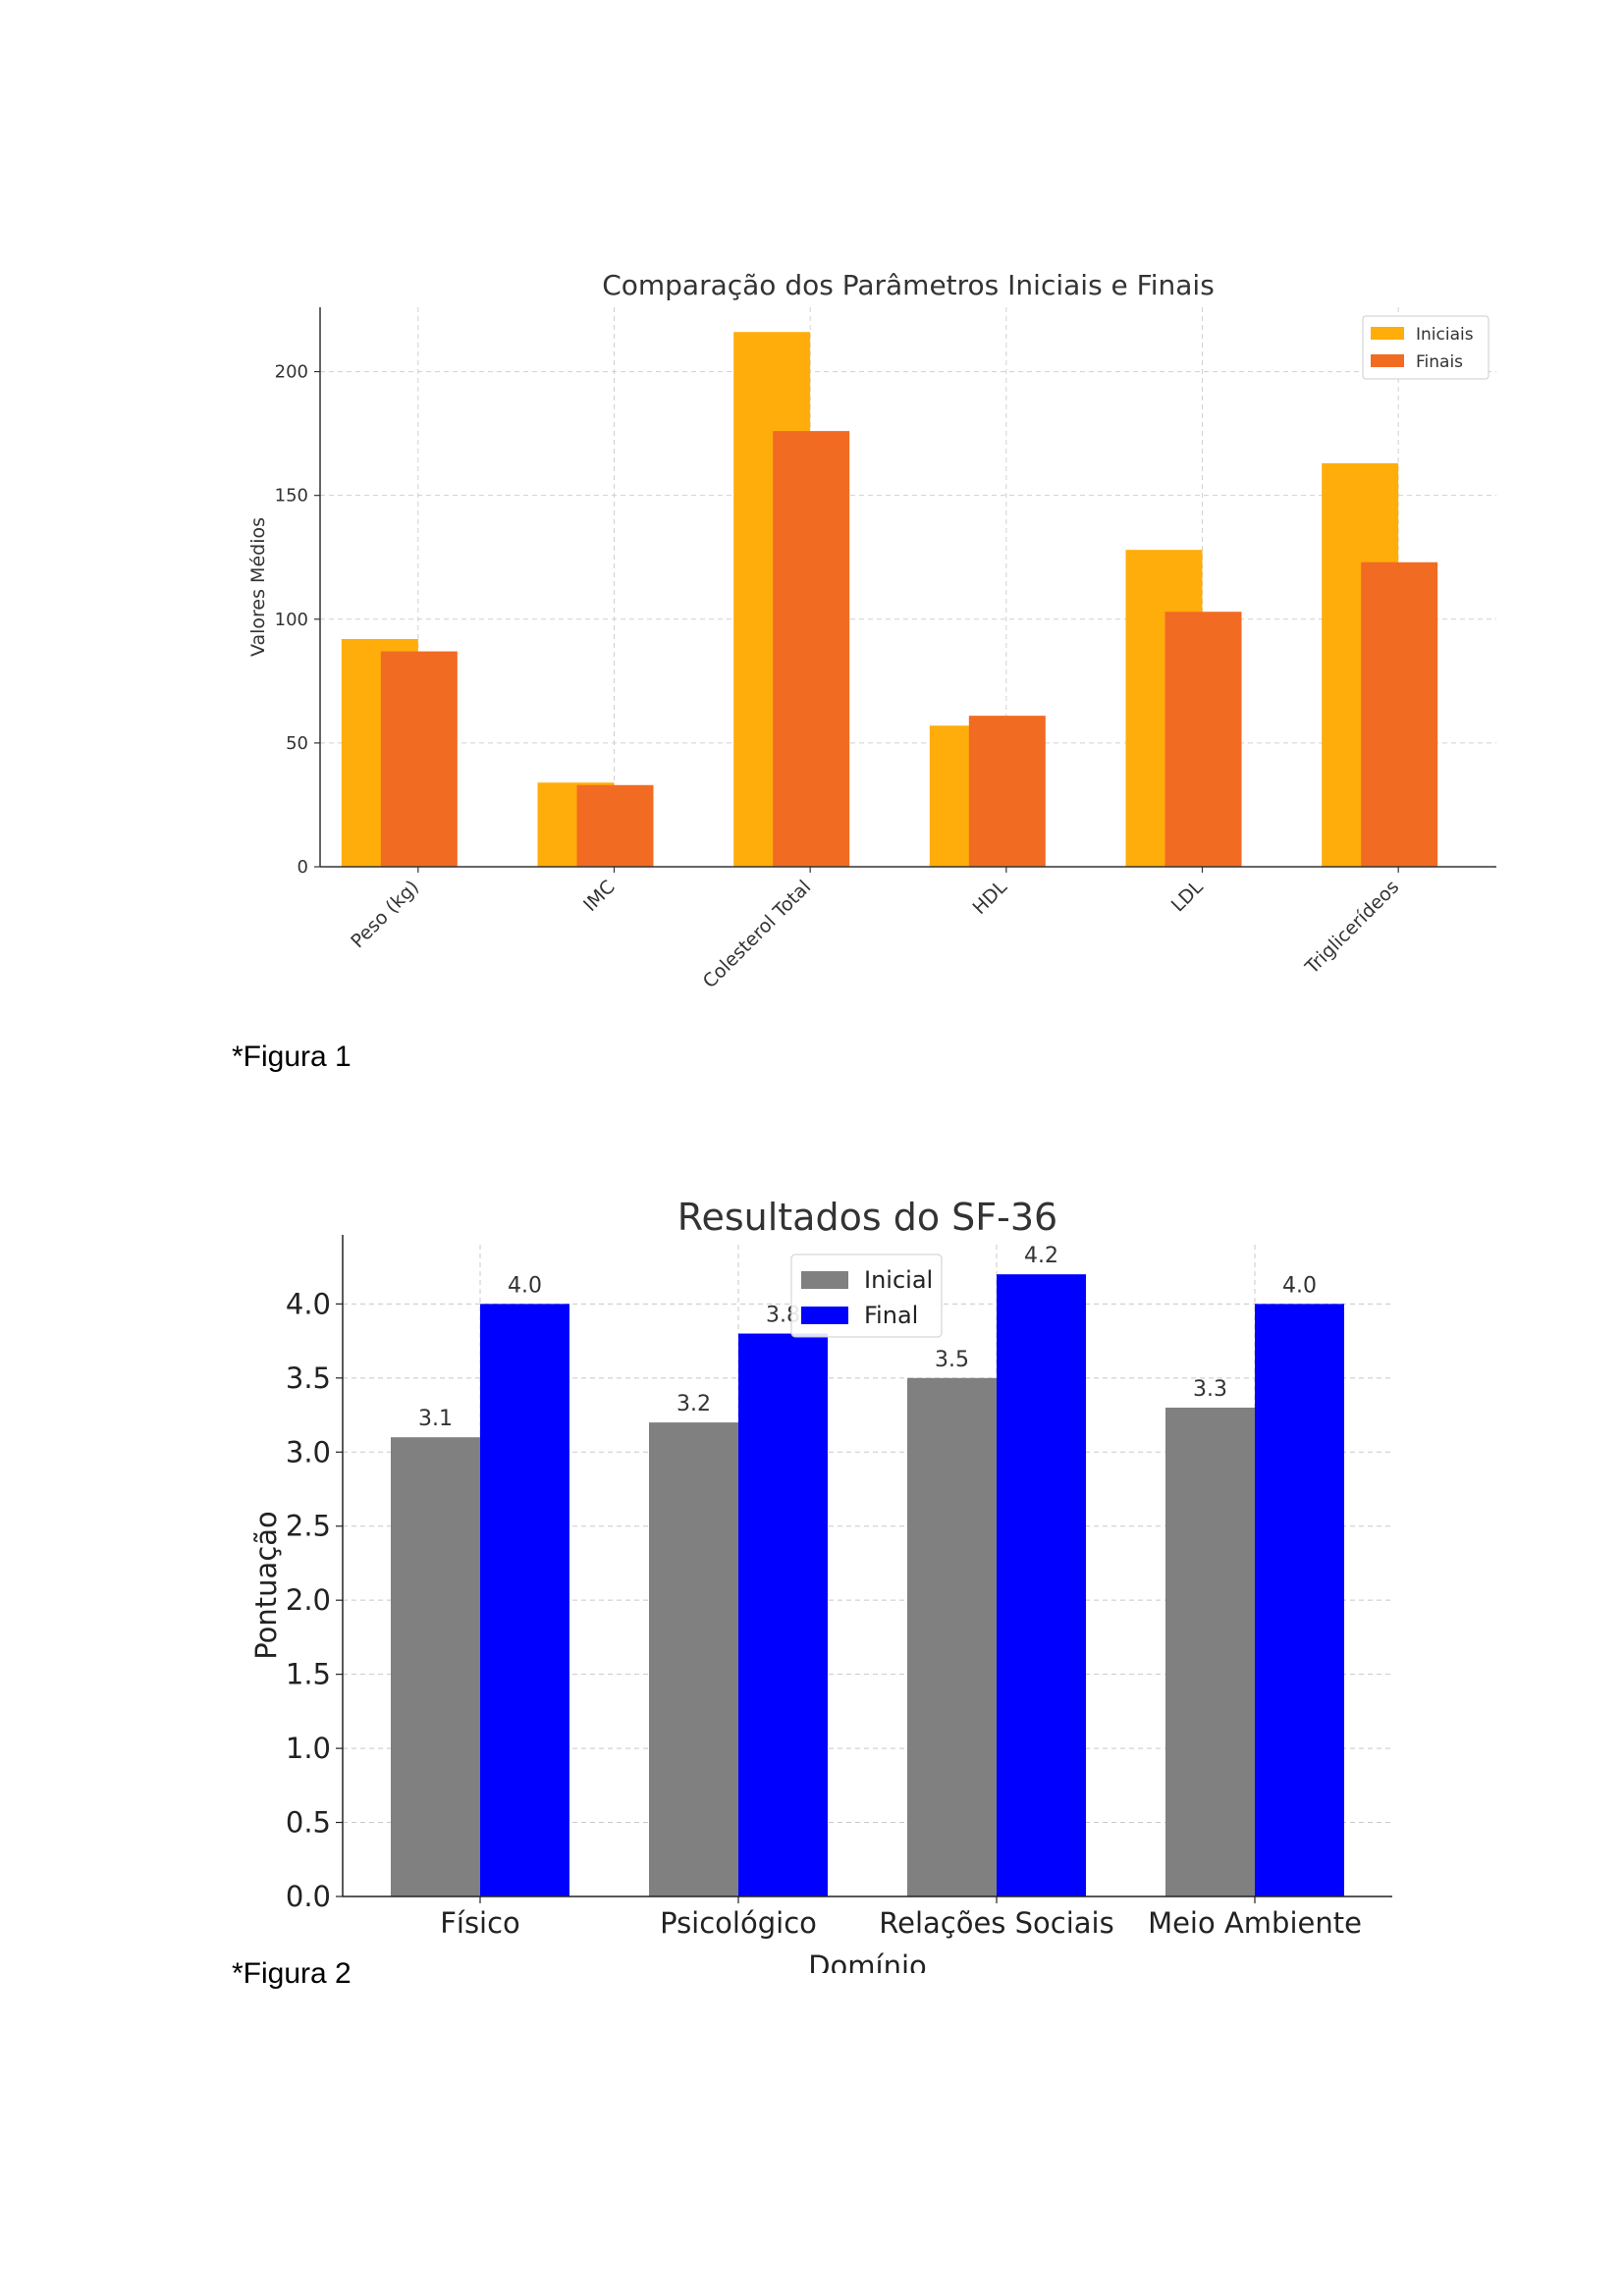  I want to click on y-tick-label: 1.0, so click(308, 1748).